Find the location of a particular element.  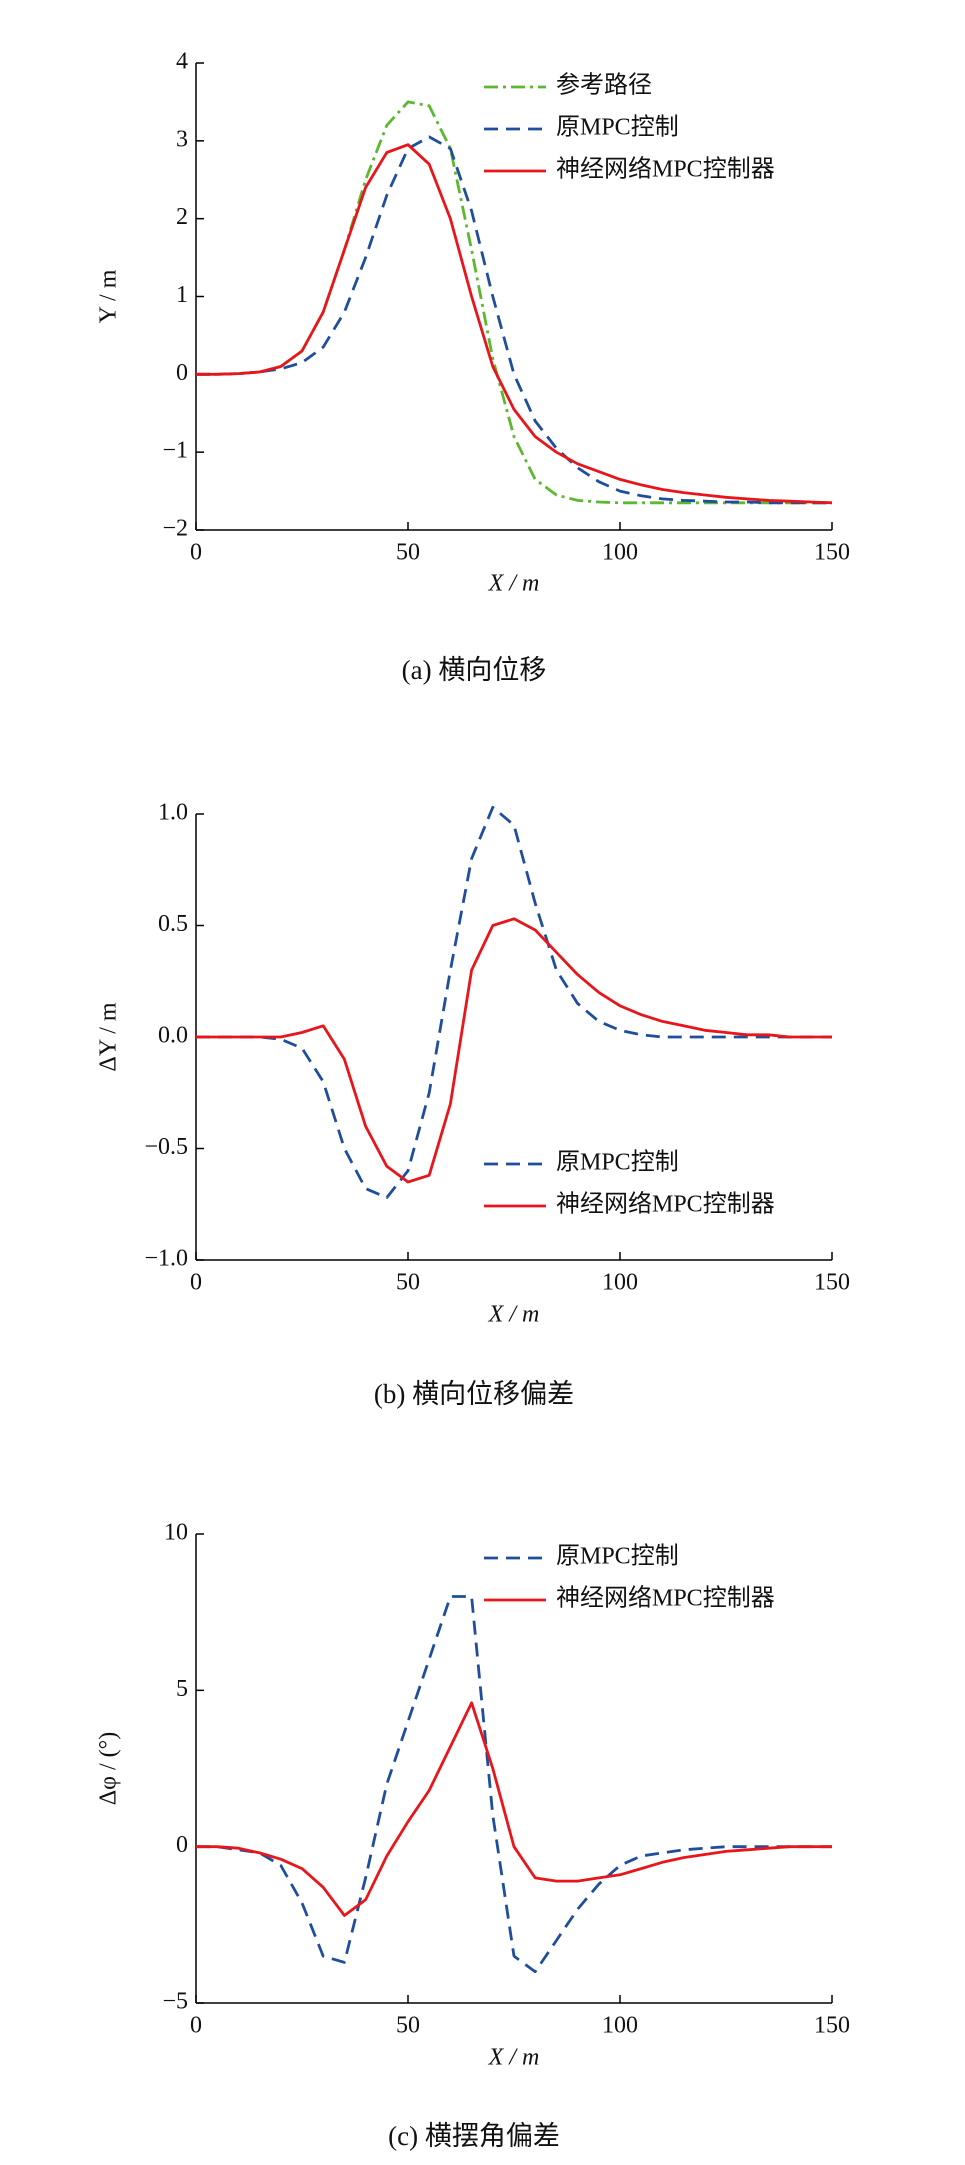

y-axis-label: Y / m is located at coordinates (109, 296).